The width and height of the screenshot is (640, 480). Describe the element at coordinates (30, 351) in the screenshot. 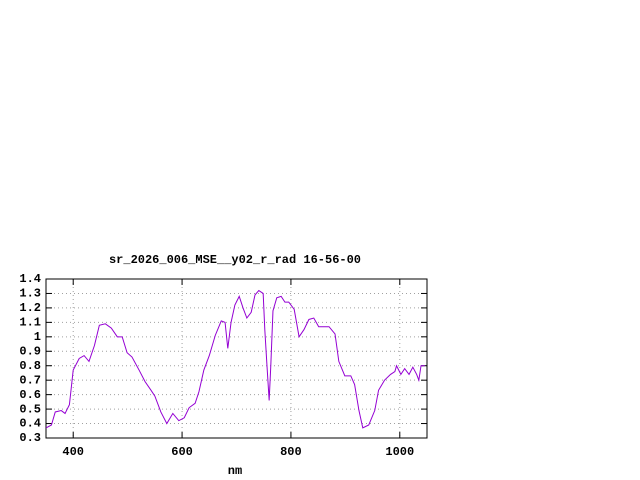

I see `y-tick-label: 0.9` at that location.